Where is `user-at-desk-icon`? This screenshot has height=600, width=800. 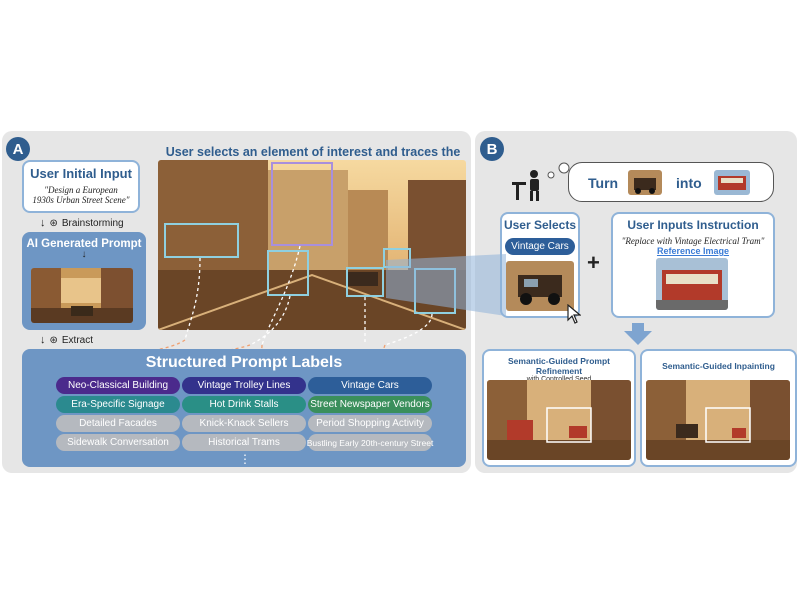
user-at-desk-icon is located at coordinates (525, 185).